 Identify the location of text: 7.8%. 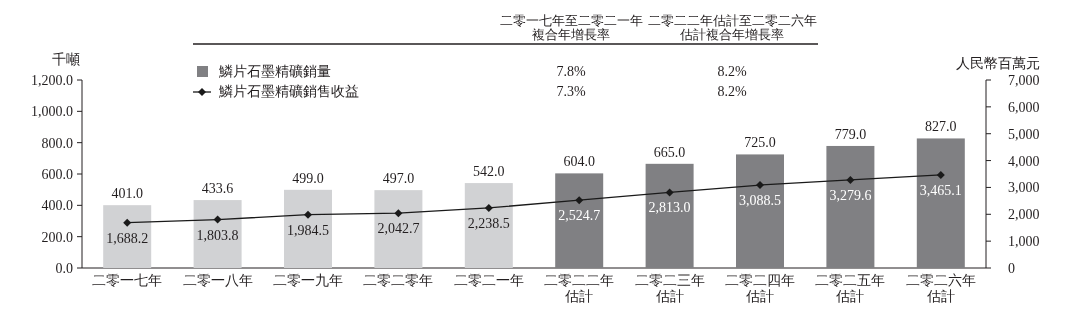
(571, 71).